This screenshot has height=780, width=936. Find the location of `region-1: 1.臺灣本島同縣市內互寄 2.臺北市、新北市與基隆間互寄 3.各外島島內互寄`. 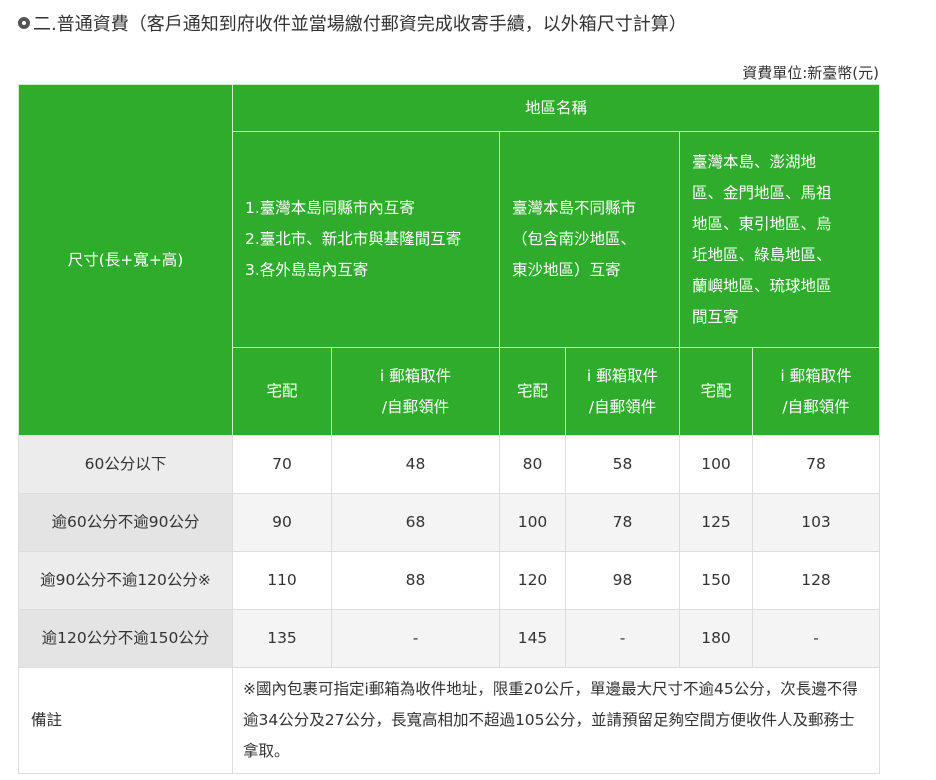

region-1: 1.臺灣本島同縣市內互寄 2.臺北市、新北市與基隆間互寄 3.各外島島內互寄 is located at coordinates (366, 239).